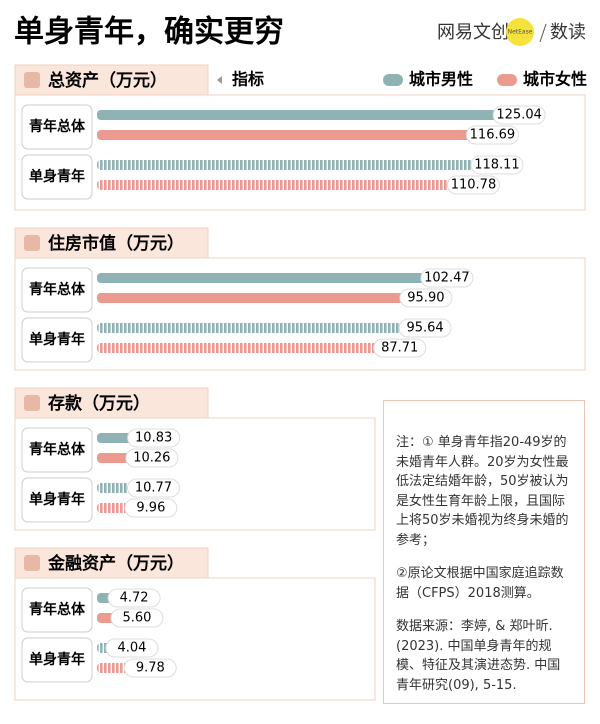  I want to click on section-title: 存款（万元）, so click(99, 403).